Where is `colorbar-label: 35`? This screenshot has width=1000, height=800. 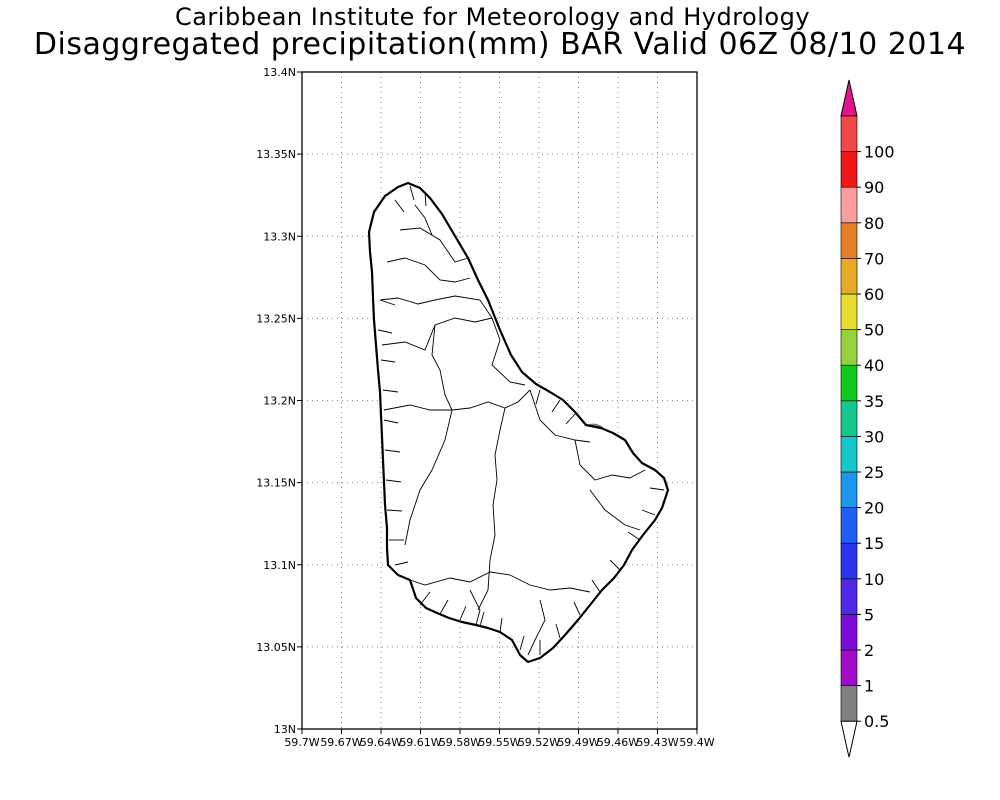
colorbar-label: 35 is located at coordinates (874, 401).